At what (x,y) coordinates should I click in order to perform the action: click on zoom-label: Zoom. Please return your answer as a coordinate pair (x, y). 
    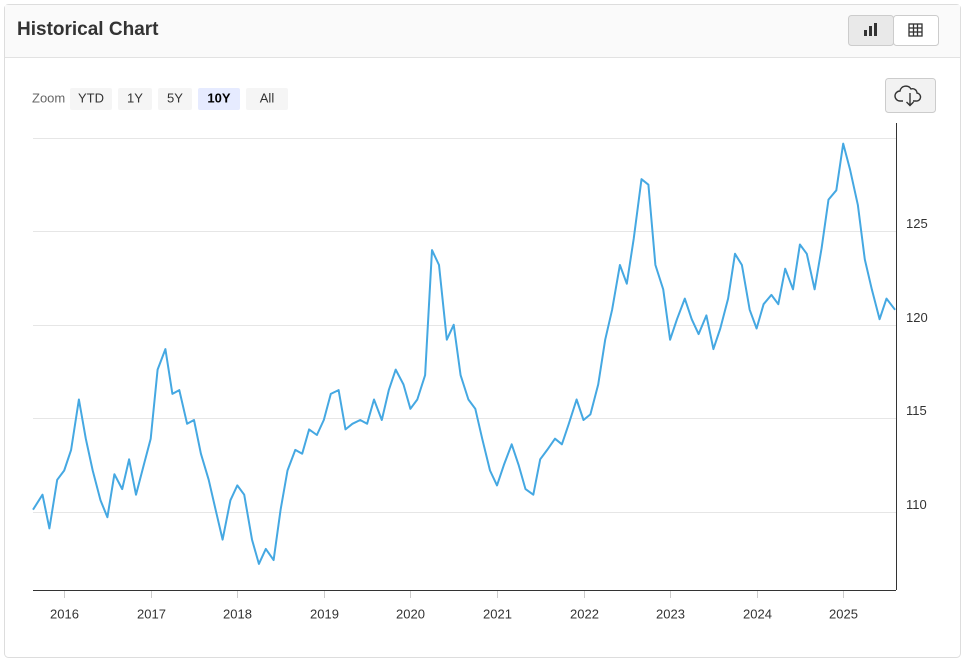
    Looking at the image, I should click on (48, 97).